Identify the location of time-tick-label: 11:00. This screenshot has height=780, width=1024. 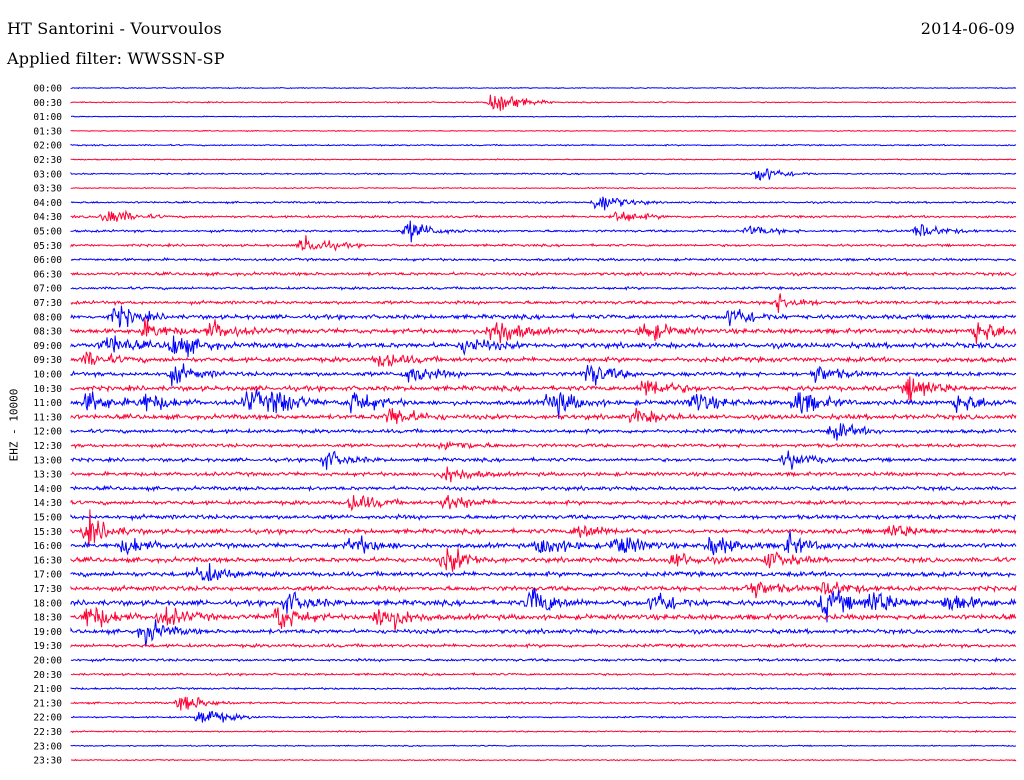
(47, 403).